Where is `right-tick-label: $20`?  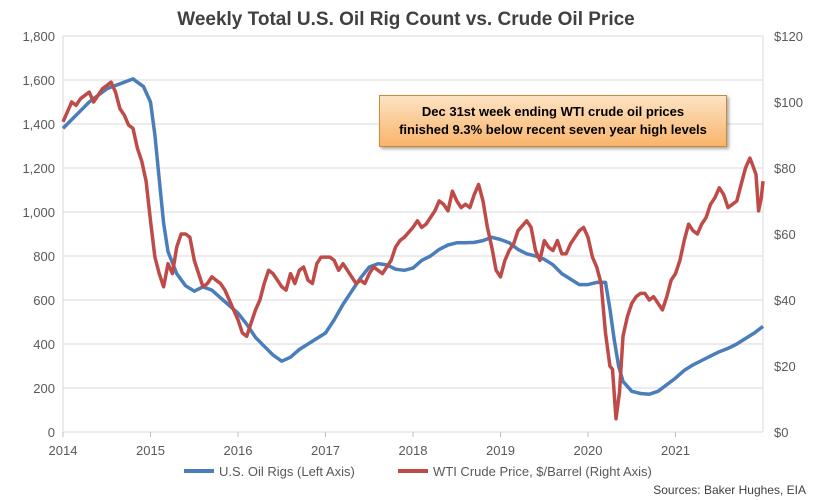 right-tick-label: $20 is located at coordinates (785, 366).